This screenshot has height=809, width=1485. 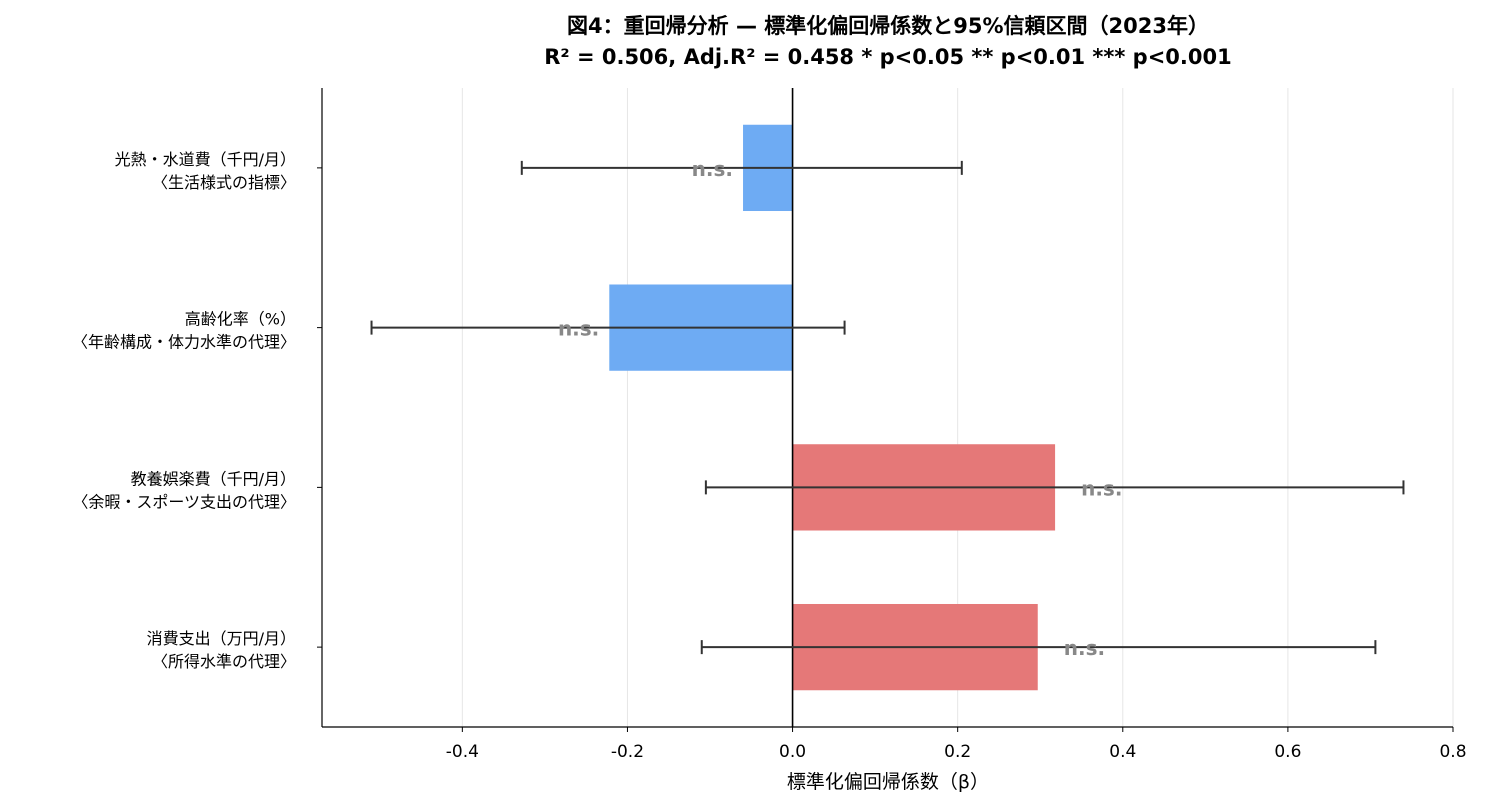 I want to click on y-category-label: 消費支出（万円/月）, so click(x=221, y=638).